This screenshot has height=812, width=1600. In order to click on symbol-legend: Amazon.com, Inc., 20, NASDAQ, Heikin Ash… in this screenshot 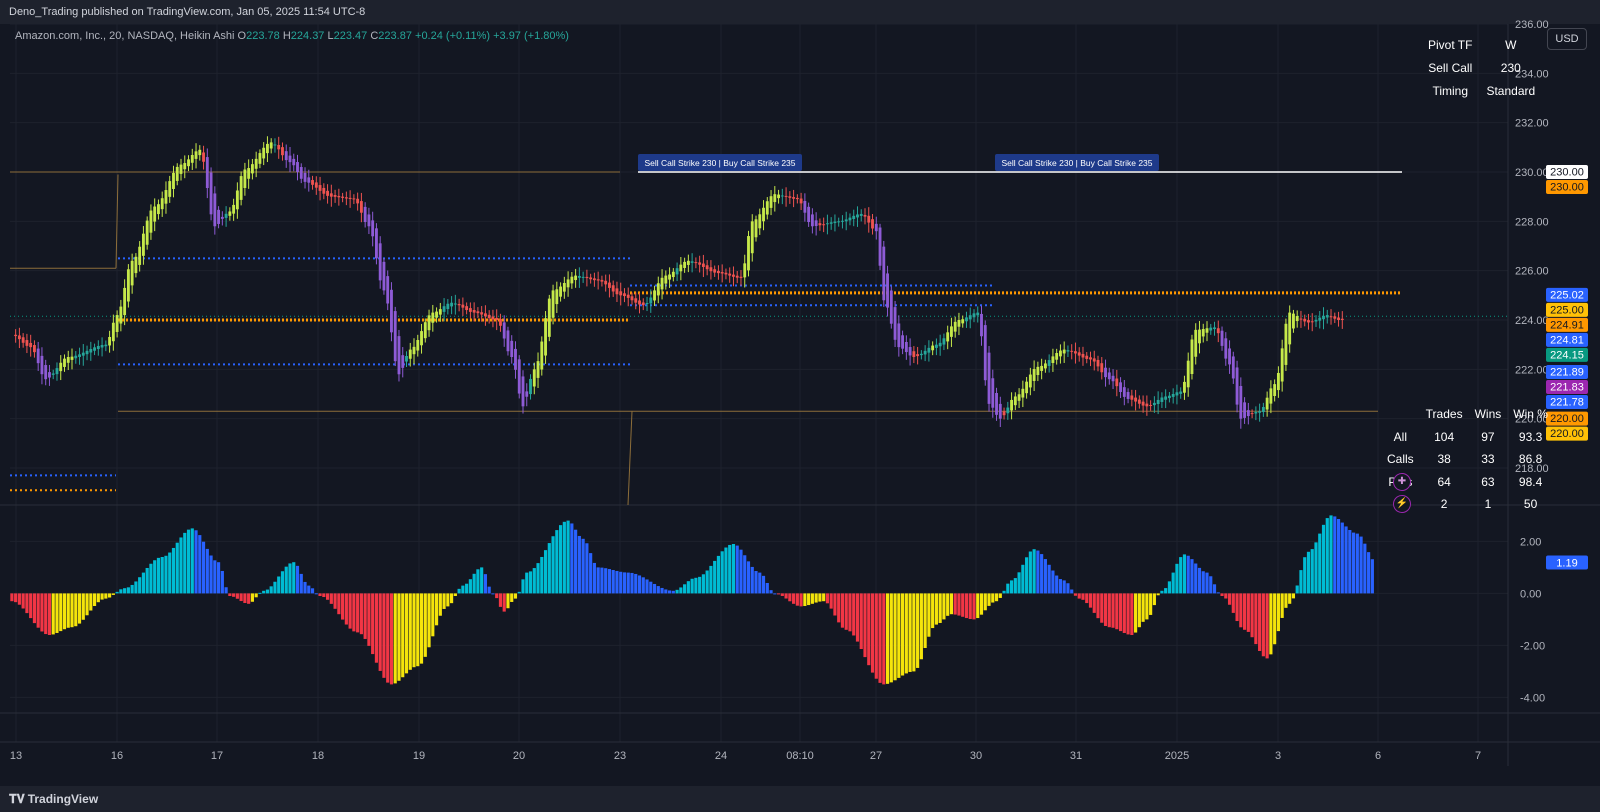, I will do `click(292, 36)`.